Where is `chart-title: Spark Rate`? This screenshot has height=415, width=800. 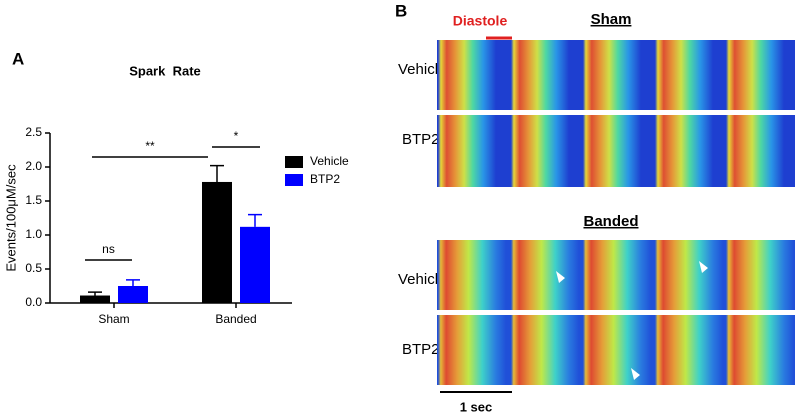 chart-title: Spark Rate is located at coordinates (165, 70).